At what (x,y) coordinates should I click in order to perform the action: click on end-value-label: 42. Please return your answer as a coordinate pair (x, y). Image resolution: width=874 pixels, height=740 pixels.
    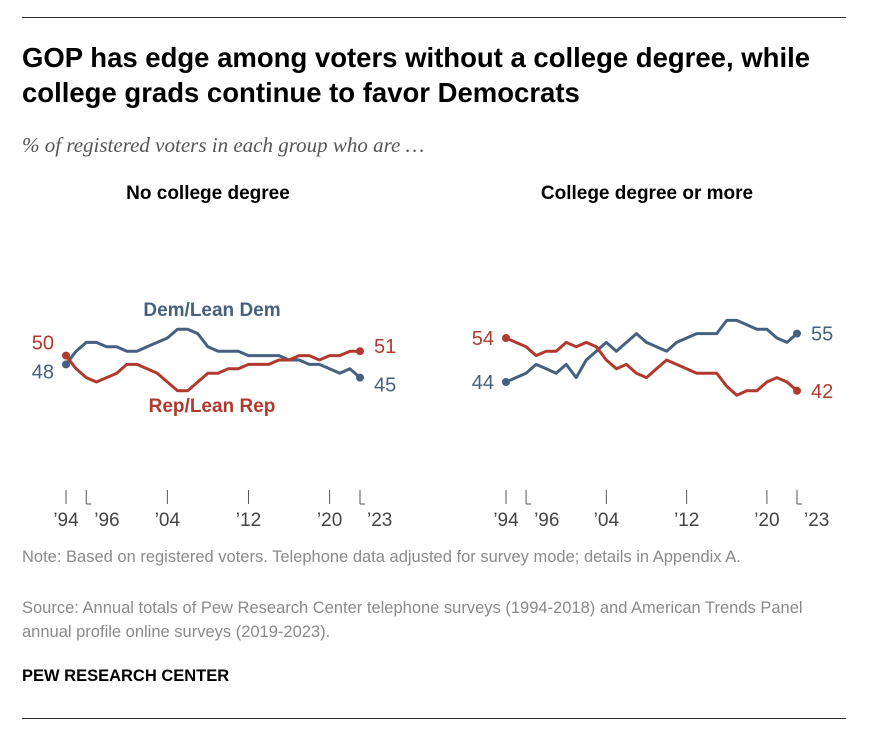
    Looking at the image, I should click on (822, 392).